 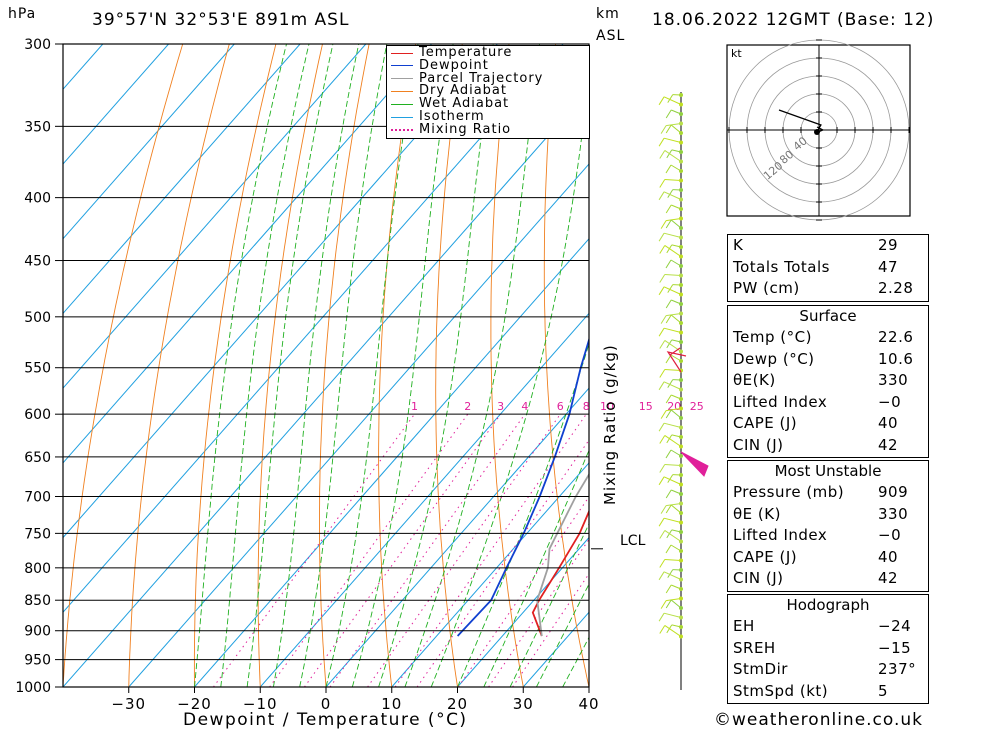 What do you see at coordinates (466, 52) in the screenshot?
I see `legend-label: Temperature` at bounding box center [466, 52].